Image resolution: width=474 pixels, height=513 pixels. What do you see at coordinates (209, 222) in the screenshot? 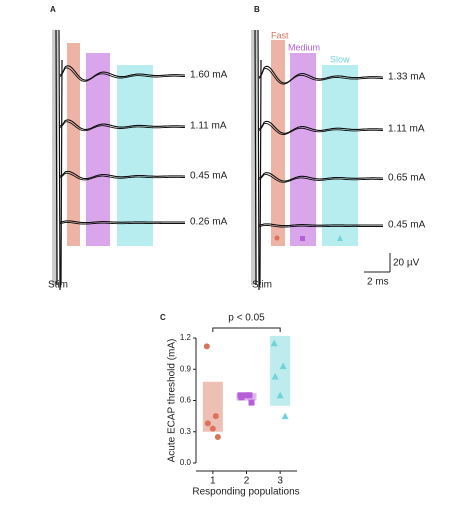
I see `trace-label: 0.26 mA` at bounding box center [209, 222].